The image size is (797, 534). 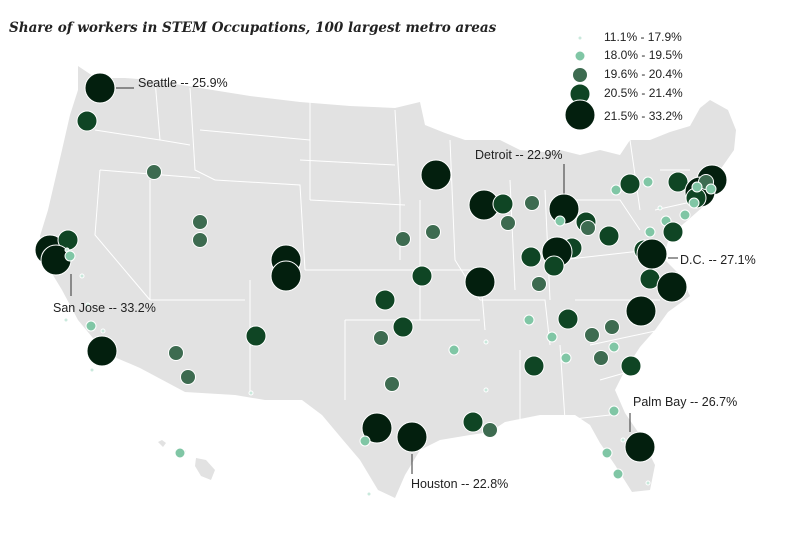 I want to click on legend-label-4: 20.5% - 21.4%, so click(x=643, y=93).